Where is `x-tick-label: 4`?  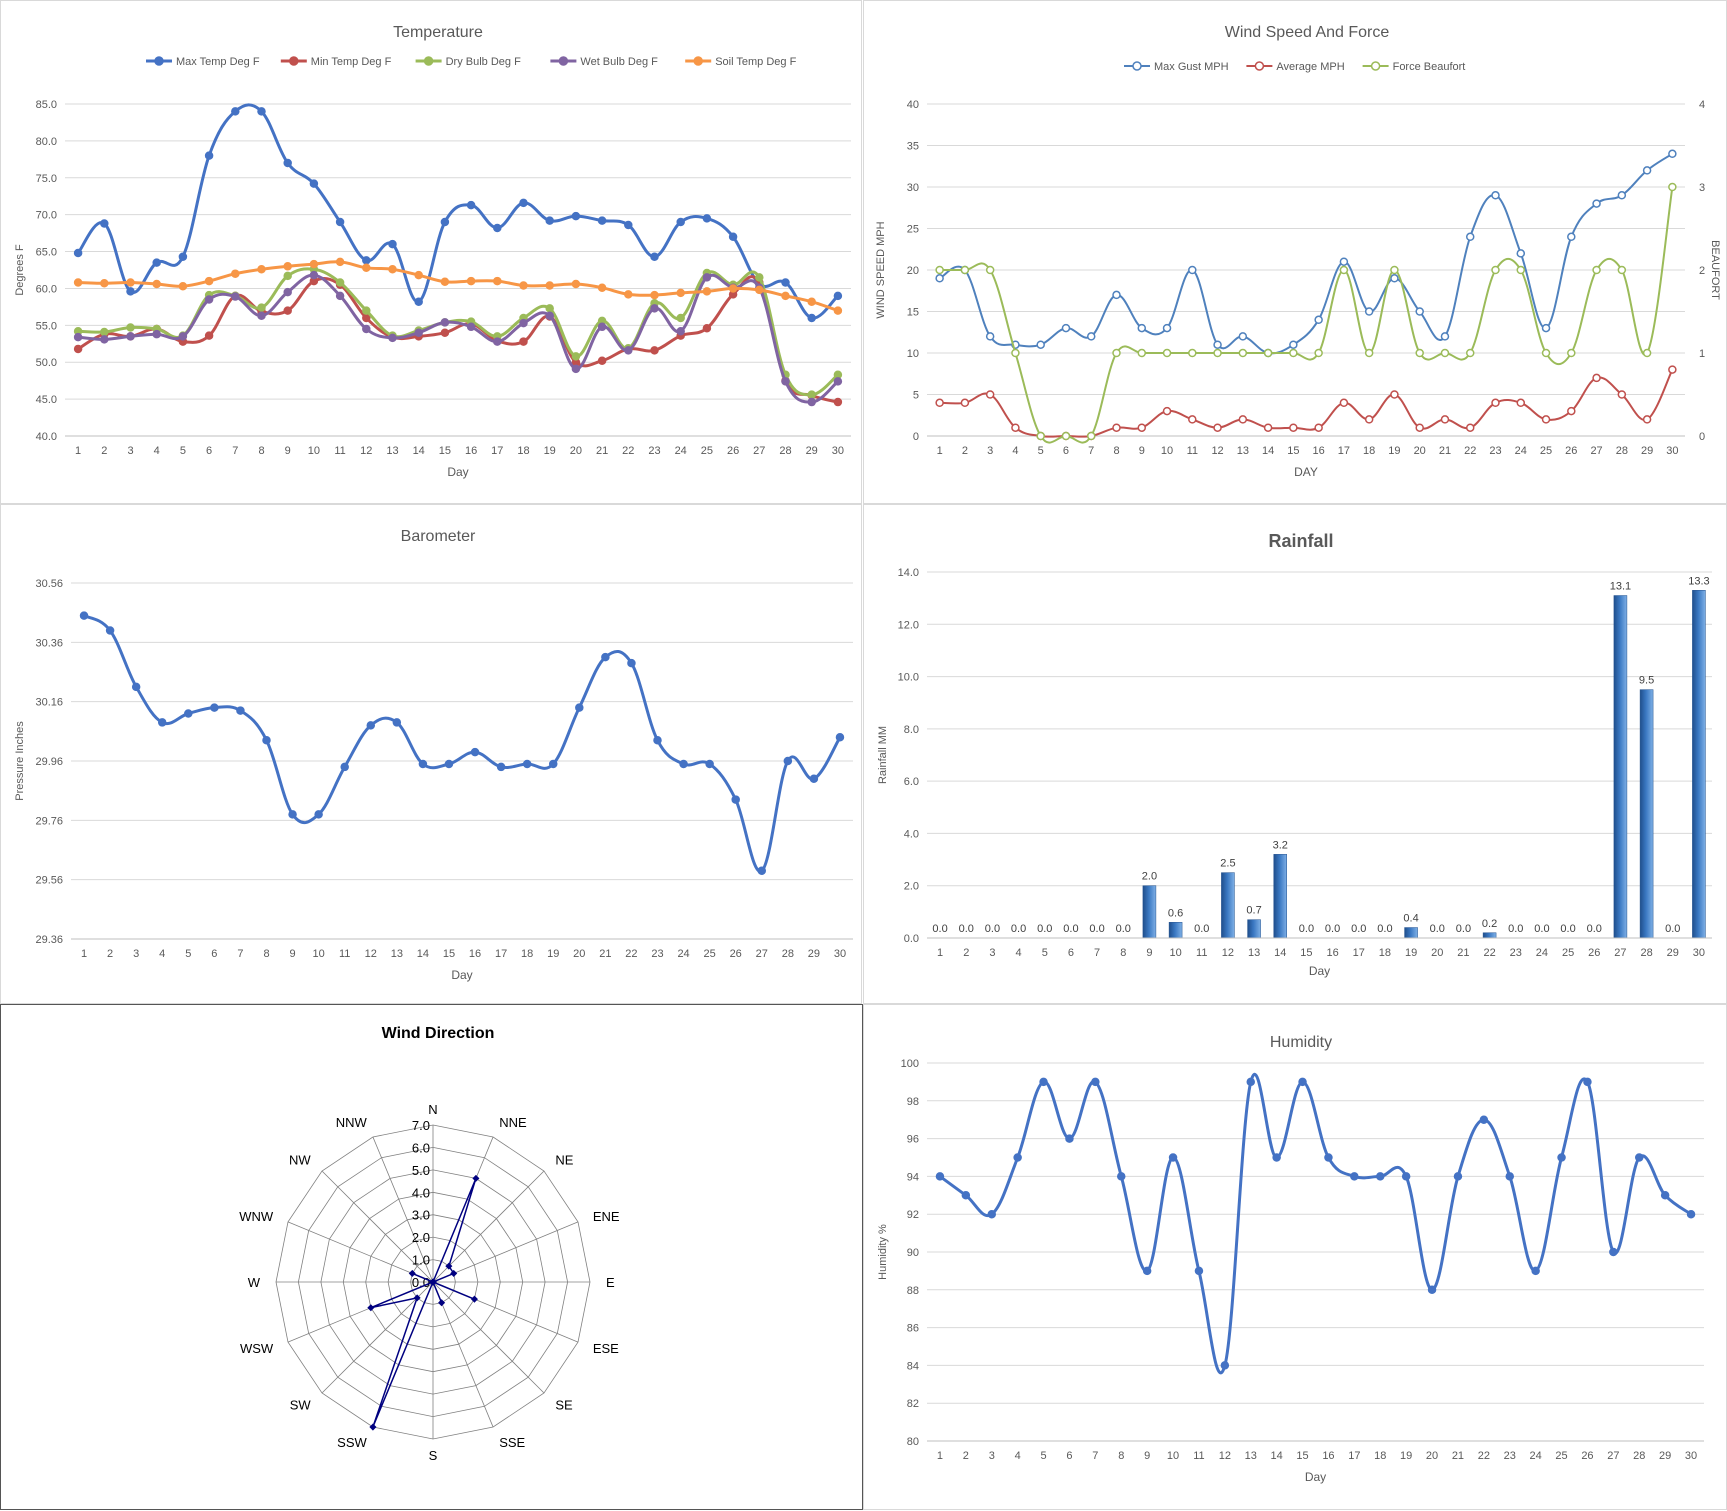
x-tick-label: 4 is located at coordinates (157, 451).